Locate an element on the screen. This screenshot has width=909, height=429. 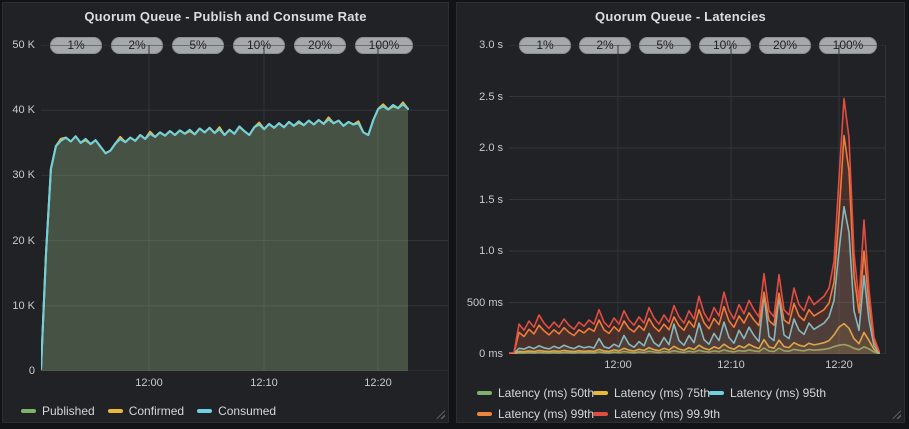
legend-label: Consumed is located at coordinates (247, 411).